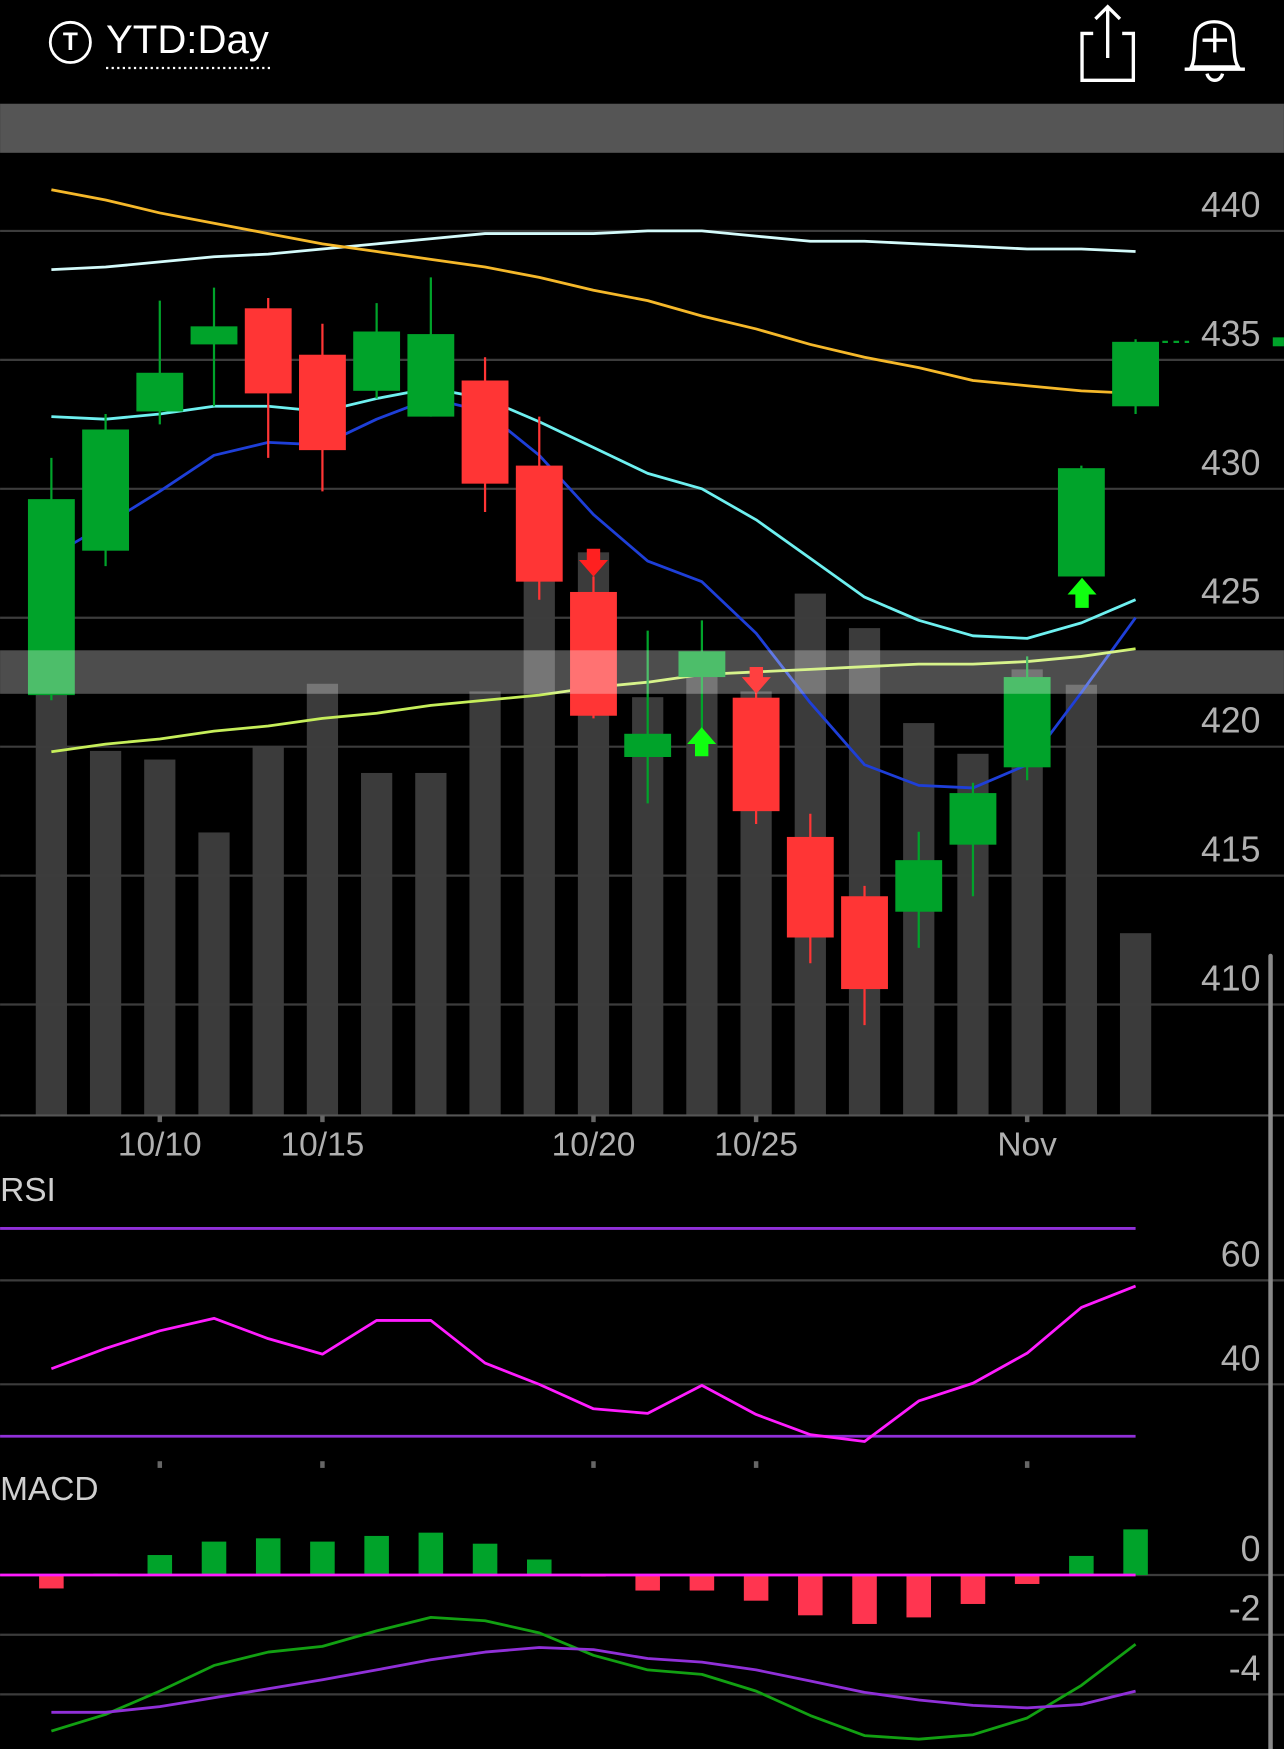 The image size is (1284, 1749). What do you see at coordinates (1215, 77) in the screenshot?
I see `bell-clapper` at bounding box center [1215, 77].